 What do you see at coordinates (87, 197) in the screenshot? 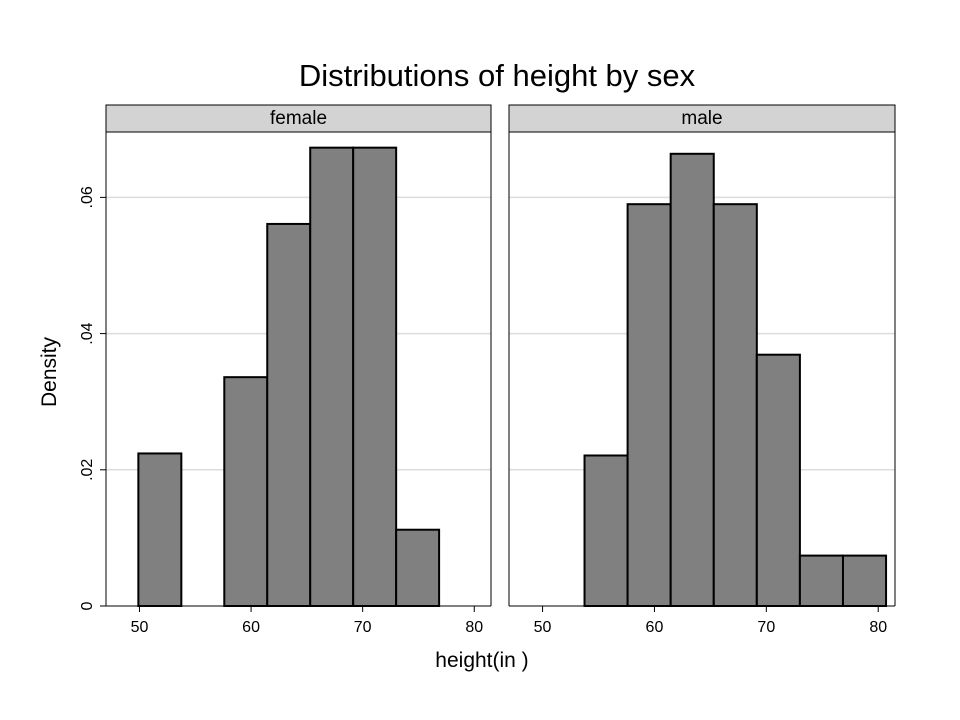
I see `y-tick-label: .06` at bounding box center [87, 197].